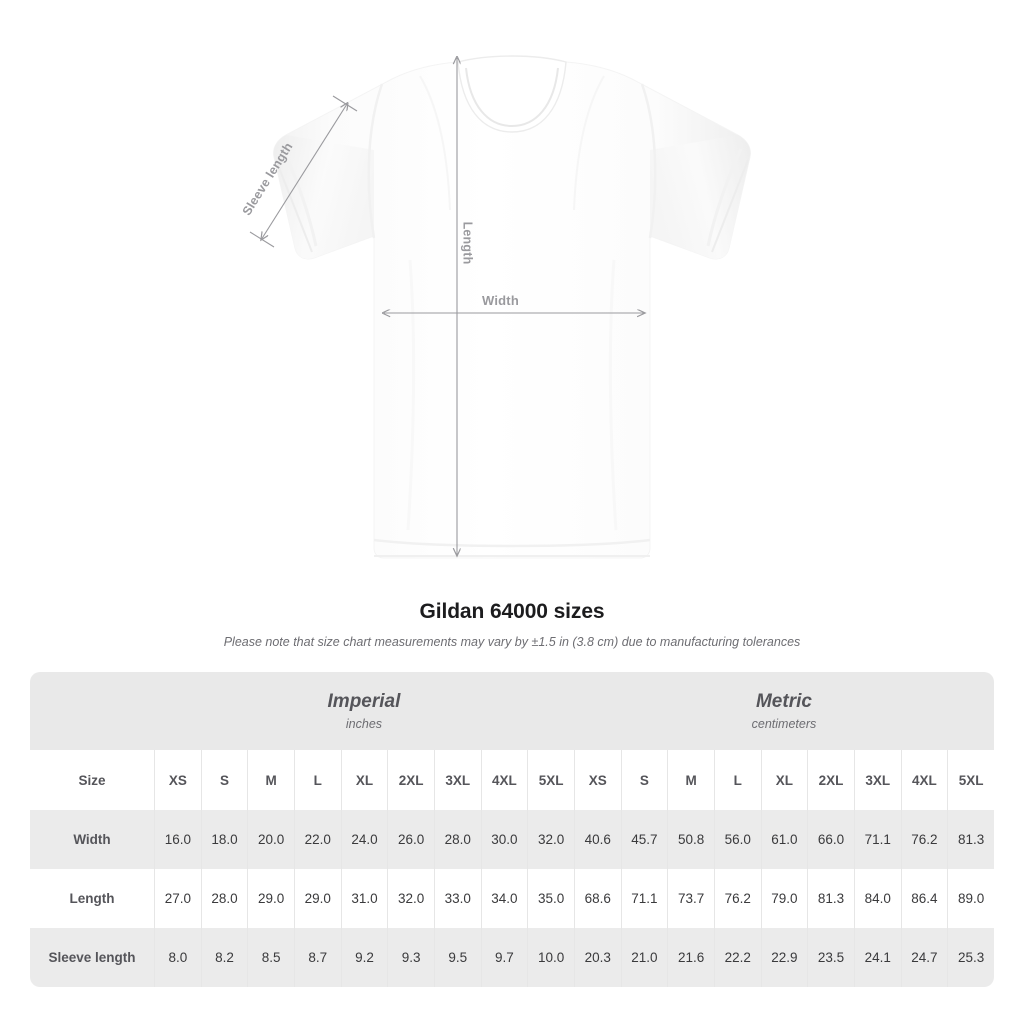 The image size is (1024, 1024). I want to click on cell-length-imperial-2xl: 32.0, so click(410, 898).